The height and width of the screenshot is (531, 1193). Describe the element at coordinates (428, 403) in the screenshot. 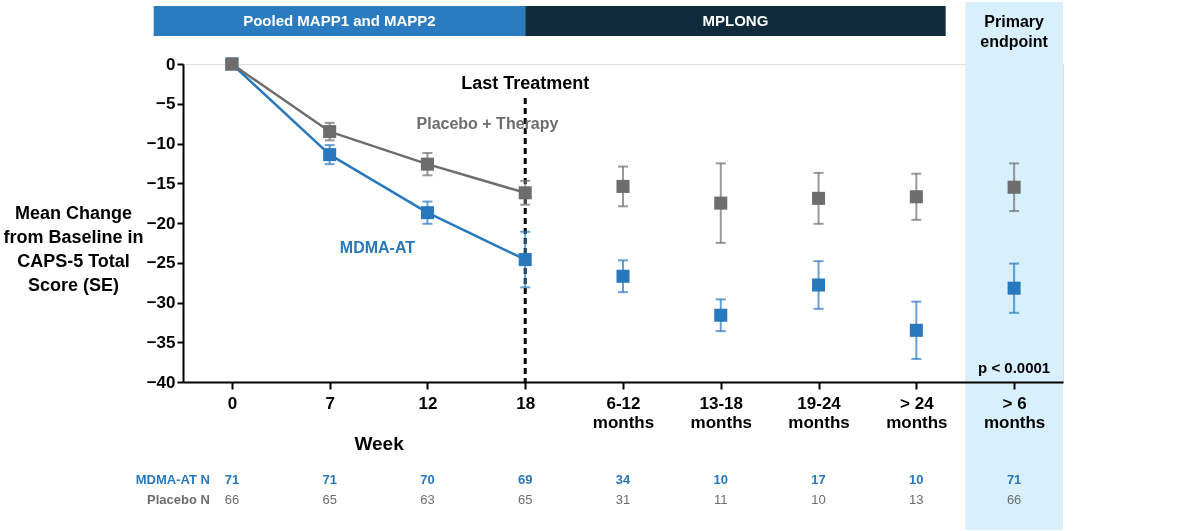

I see `x-tick-label: 12` at that location.